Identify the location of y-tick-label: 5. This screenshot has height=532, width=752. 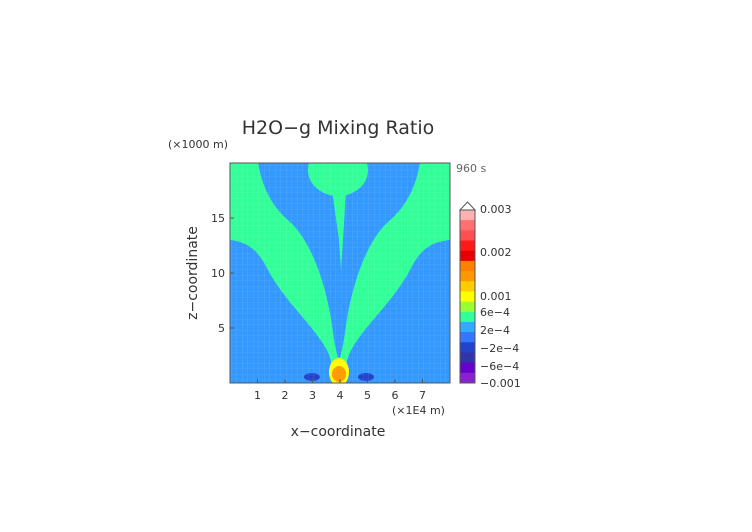
(221, 328).